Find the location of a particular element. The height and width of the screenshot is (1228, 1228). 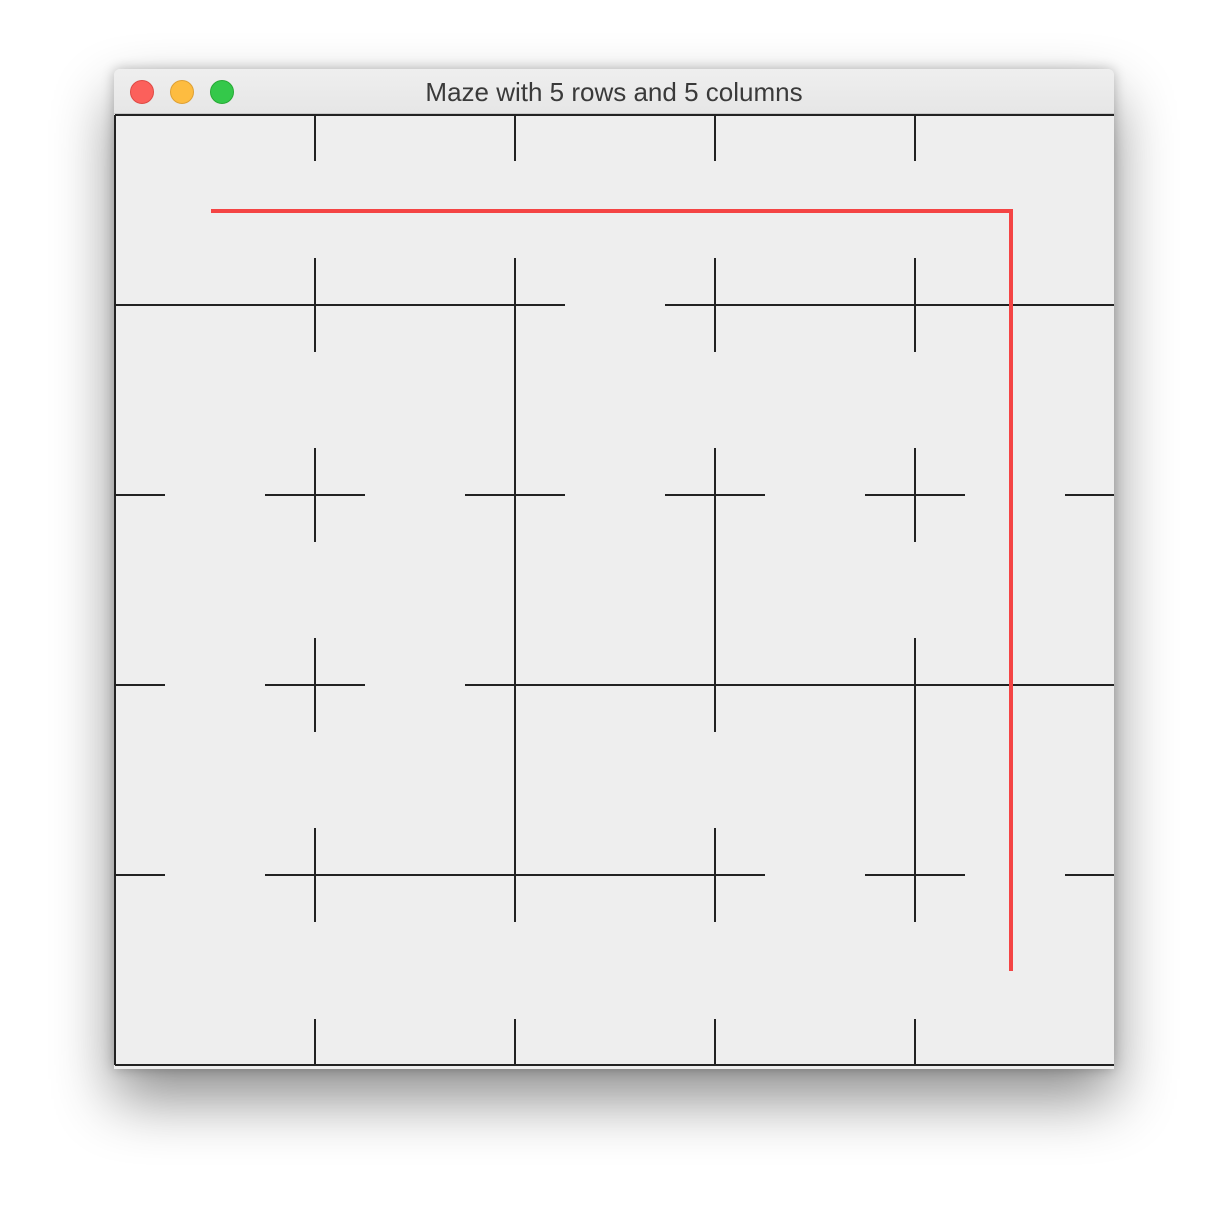

zoom-button is located at coordinates (222, 92).